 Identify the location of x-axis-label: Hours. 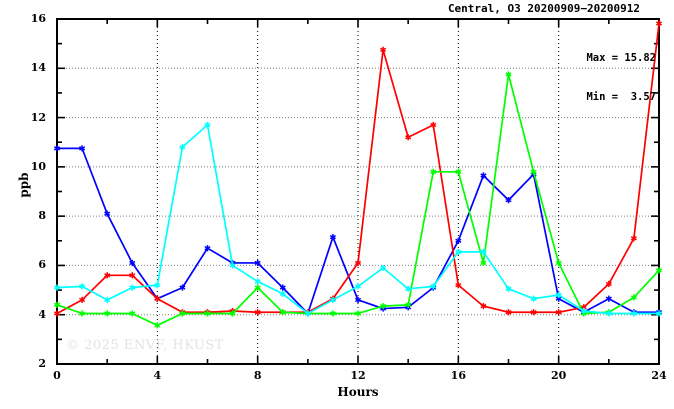
(358, 392).